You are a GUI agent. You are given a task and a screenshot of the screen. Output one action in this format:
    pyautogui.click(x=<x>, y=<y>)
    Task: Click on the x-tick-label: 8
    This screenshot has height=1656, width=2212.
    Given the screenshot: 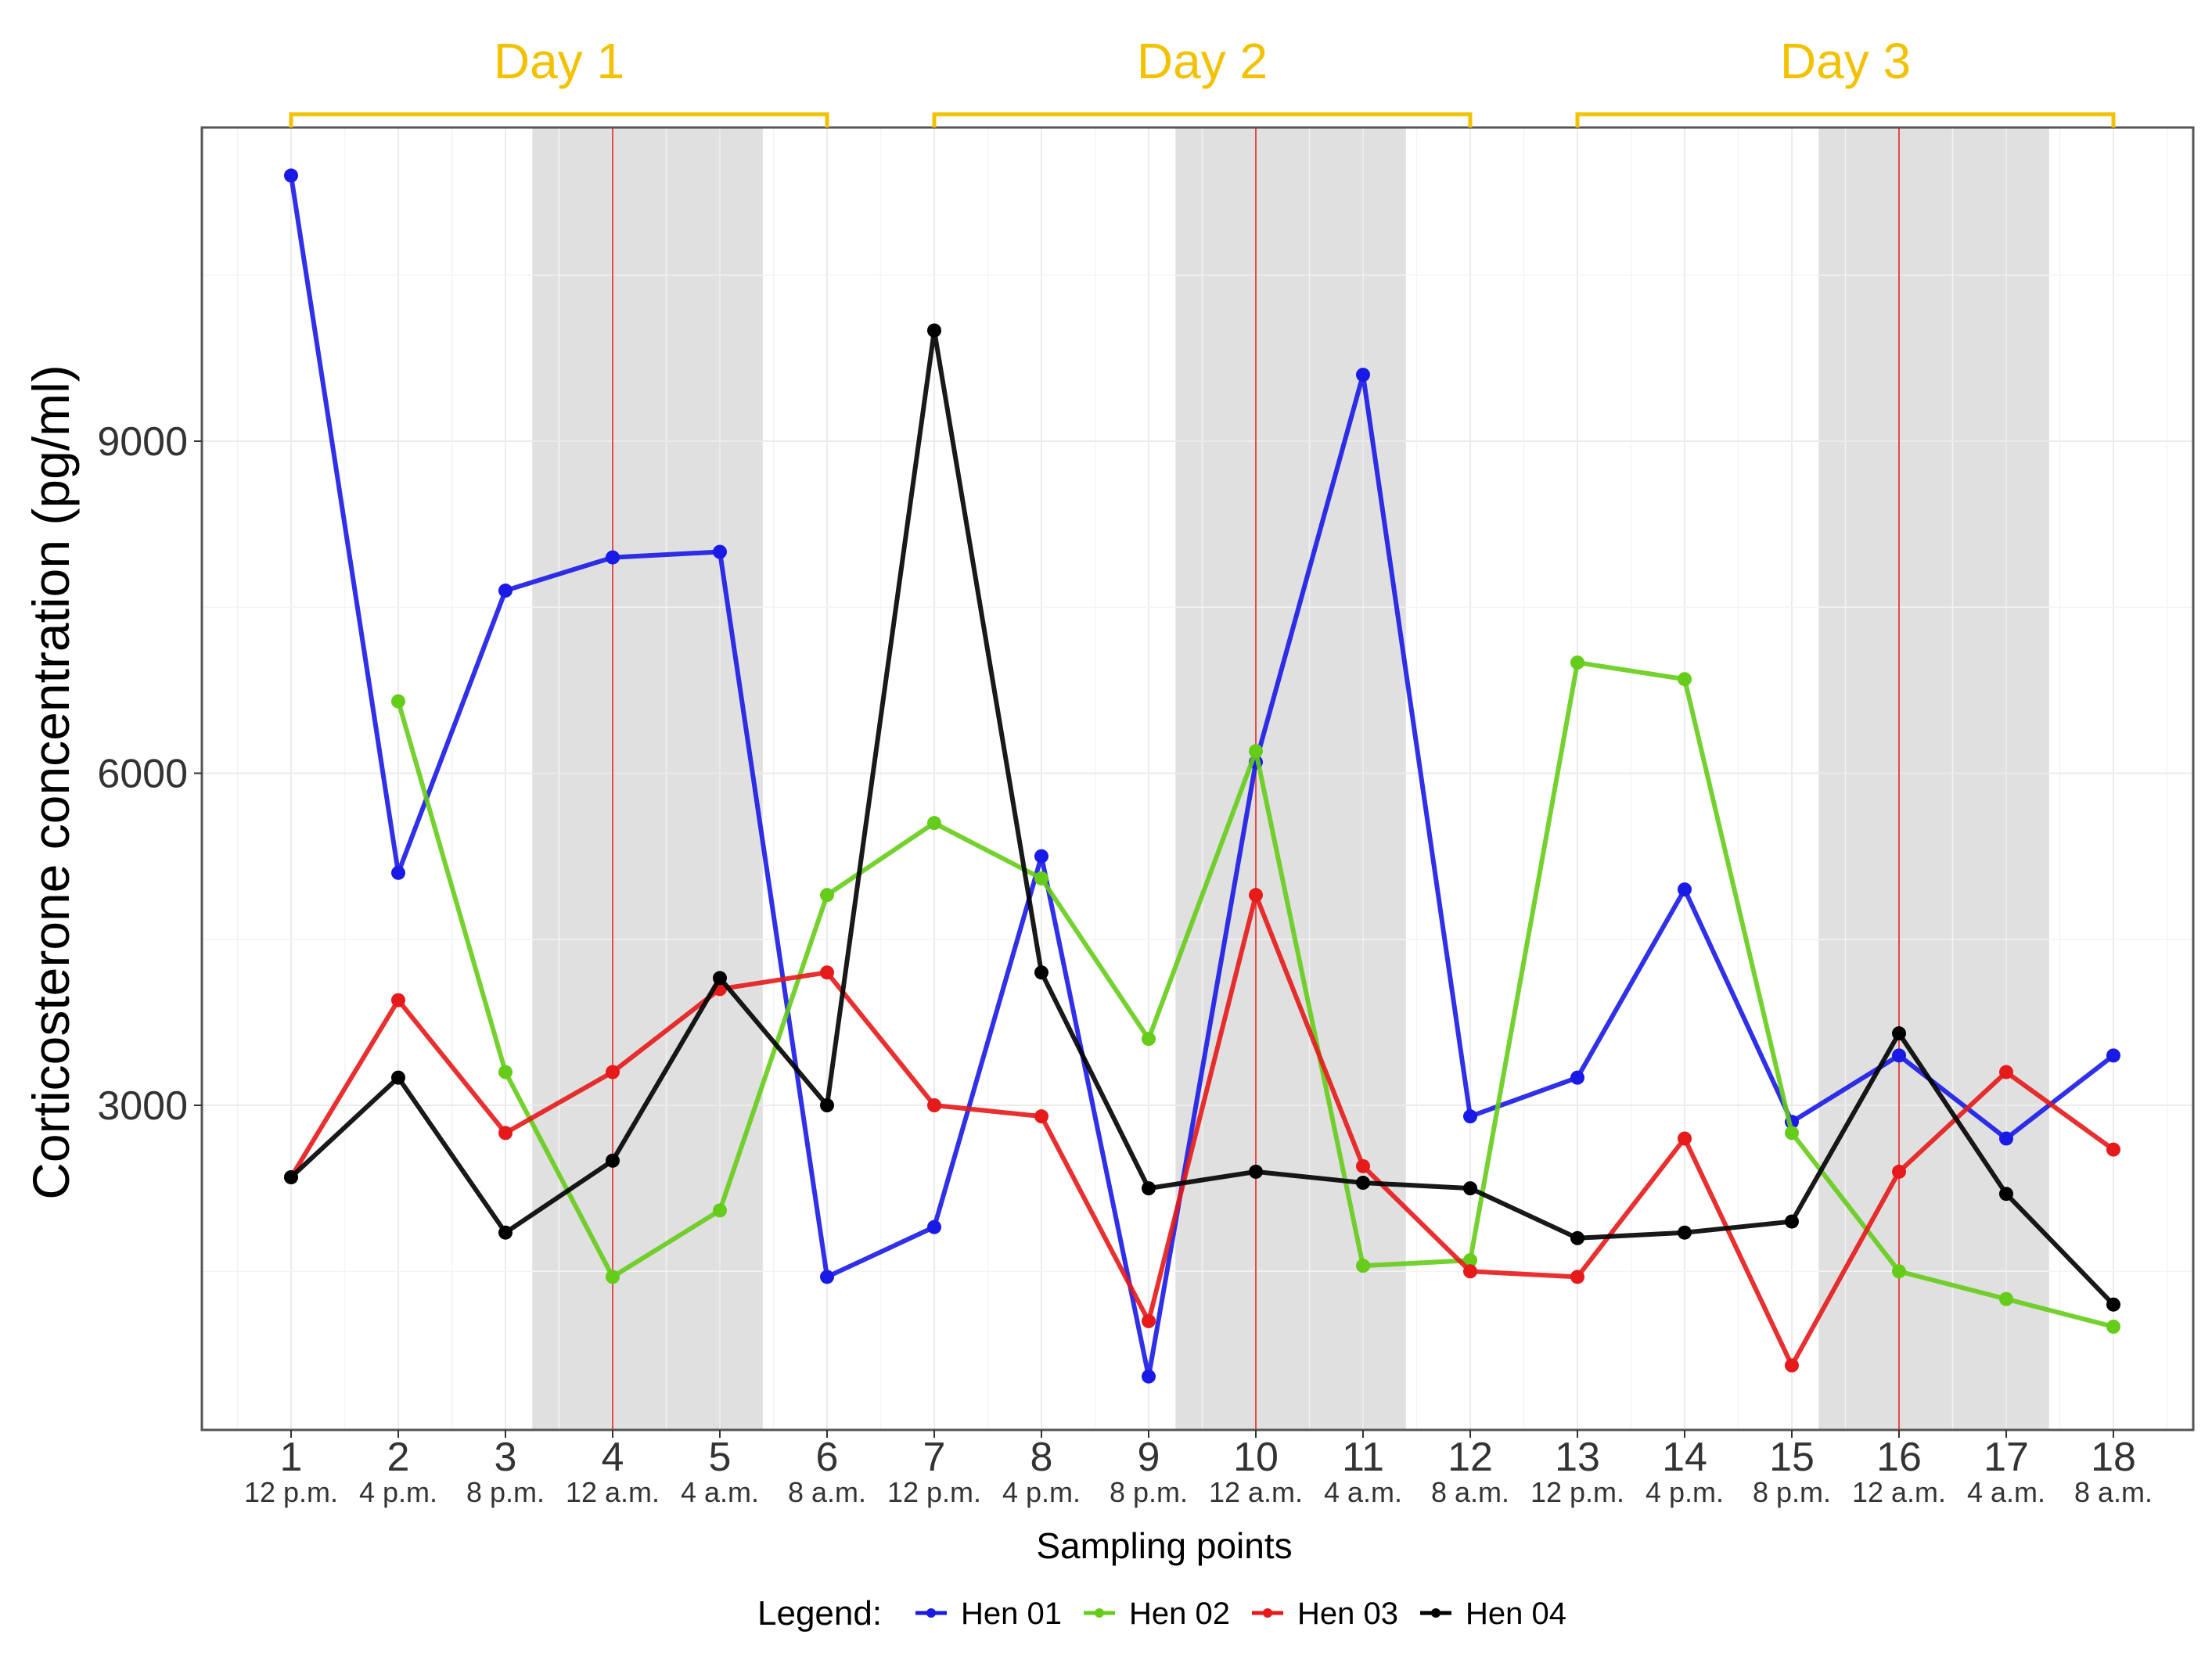 What is the action you would take?
    pyautogui.click(x=1041, y=1457)
    